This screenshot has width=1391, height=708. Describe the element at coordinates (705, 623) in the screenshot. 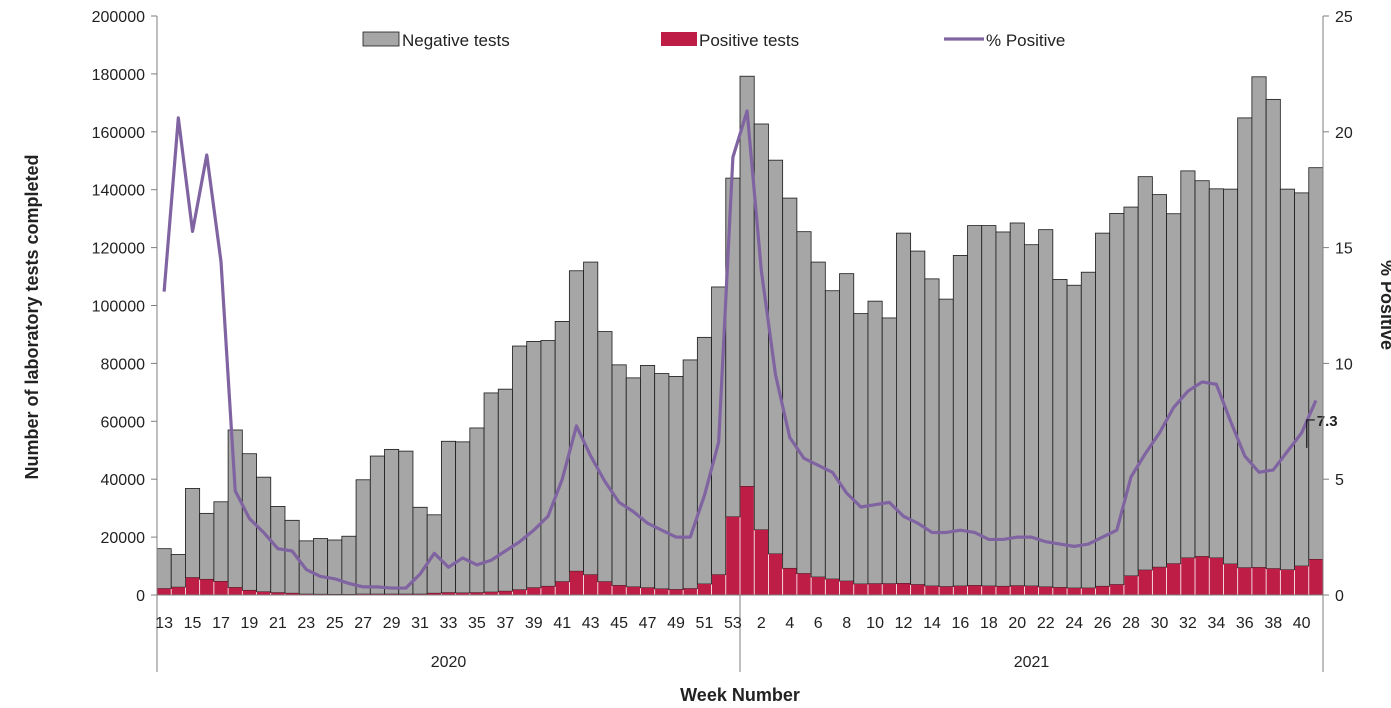

I see `x-tick-label-51-38: 51` at that location.